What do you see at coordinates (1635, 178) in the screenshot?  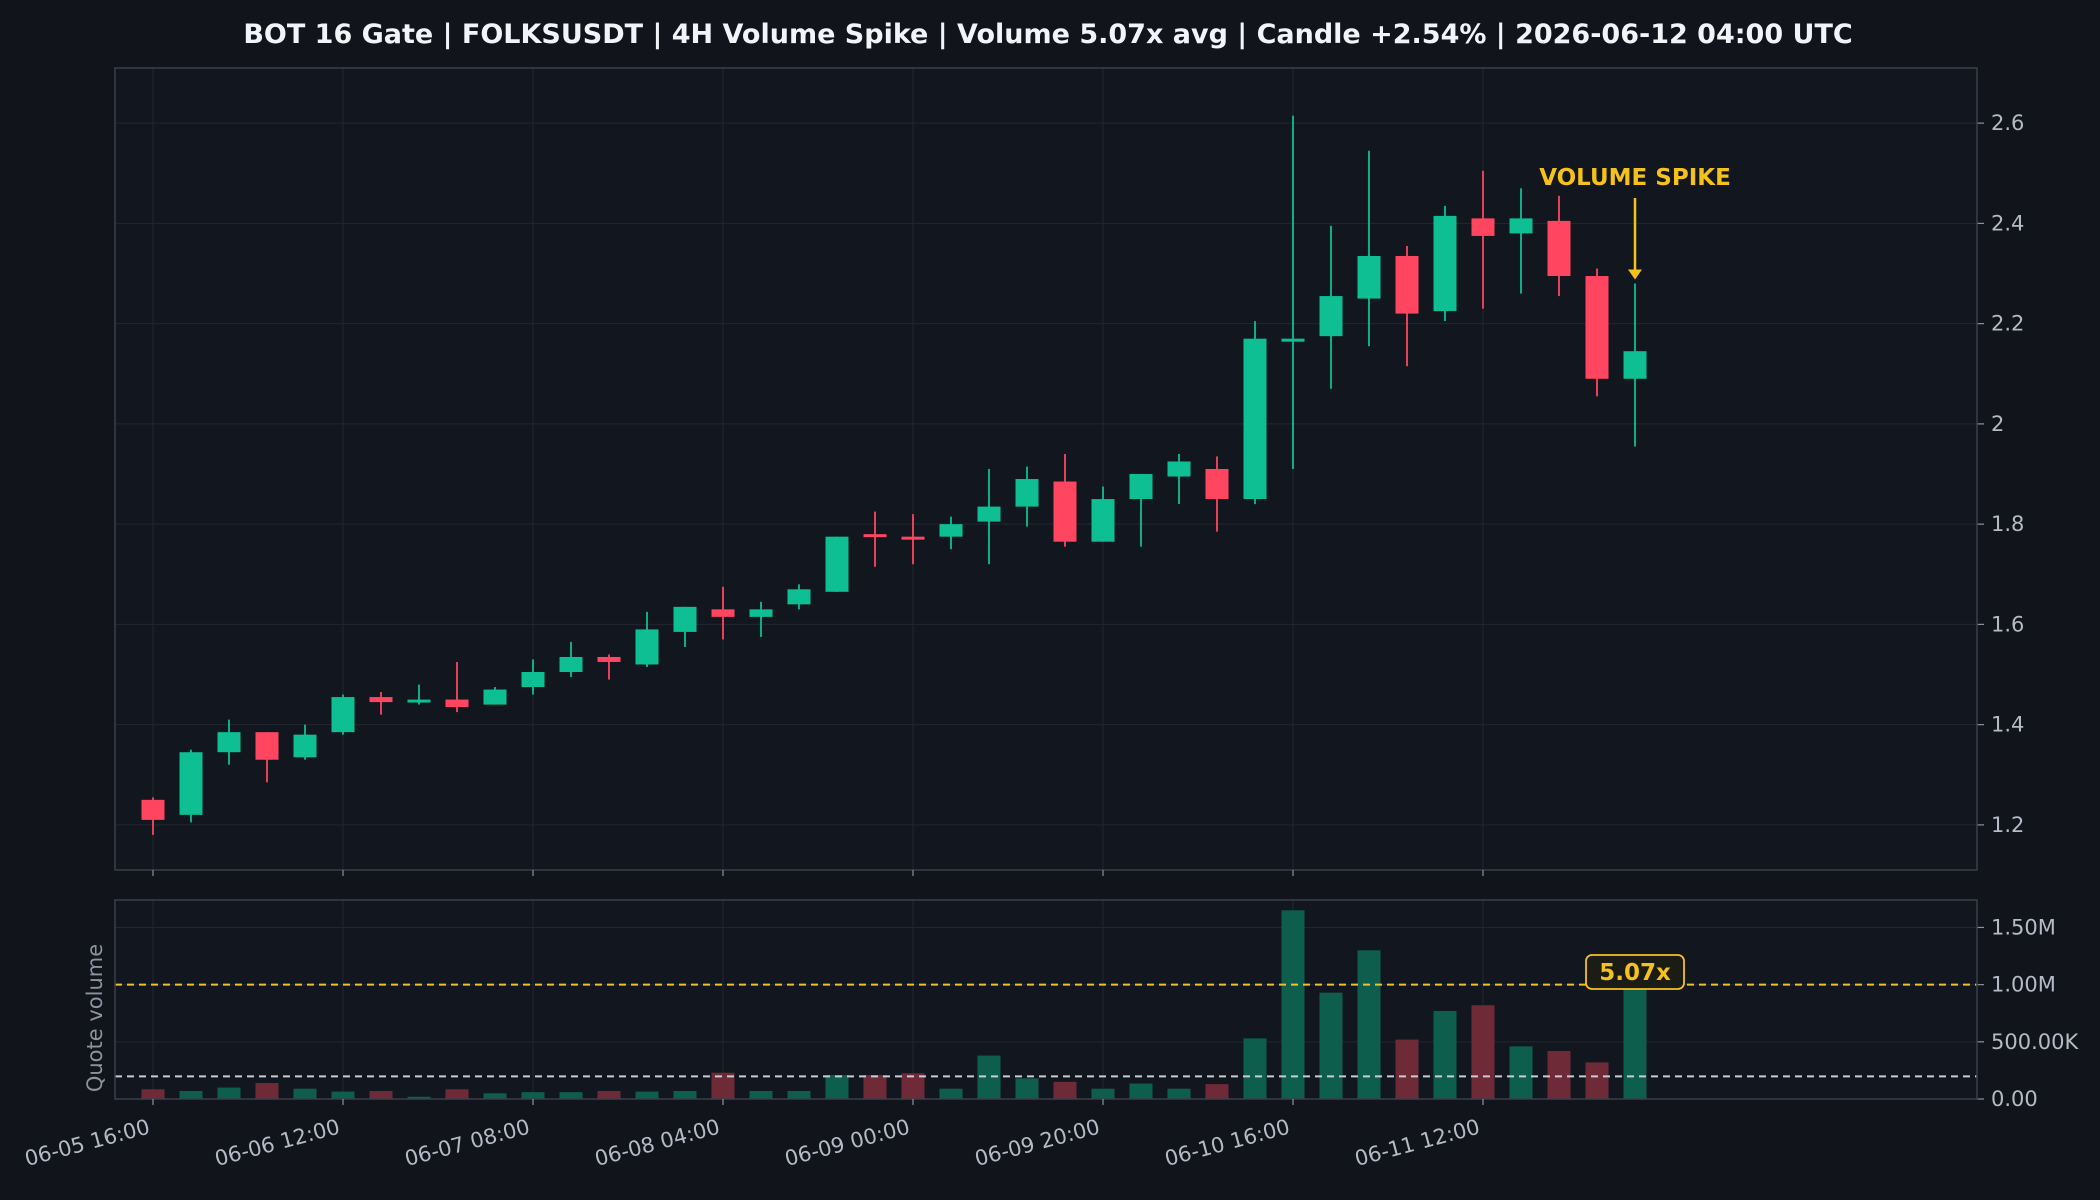 I see `volume-spike-annotation: VOLUME SPIKE` at bounding box center [1635, 178].